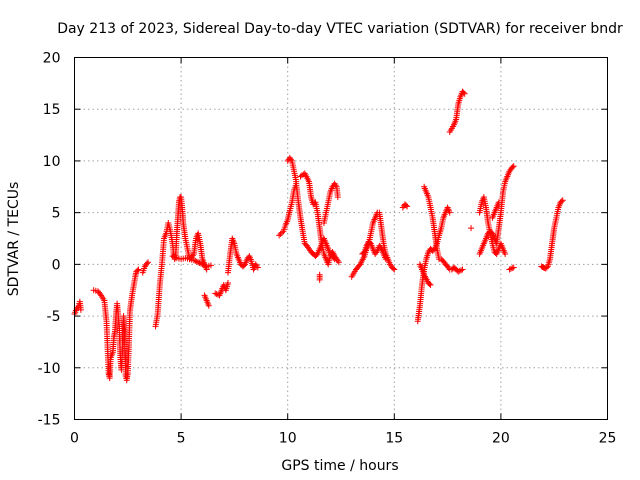 The height and width of the screenshot is (480, 640). What do you see at coordinates (52, 162) in the screenshot?
I see `y-tick-label: 10` at bounding box center [52, 162].